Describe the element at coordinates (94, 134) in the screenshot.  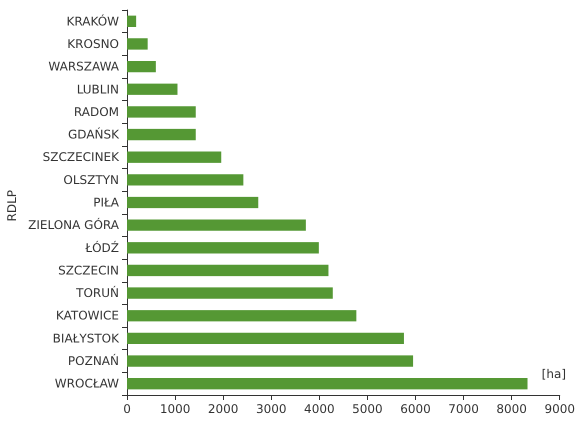
I see `y-tick-label: GDAŃSK` at that location.